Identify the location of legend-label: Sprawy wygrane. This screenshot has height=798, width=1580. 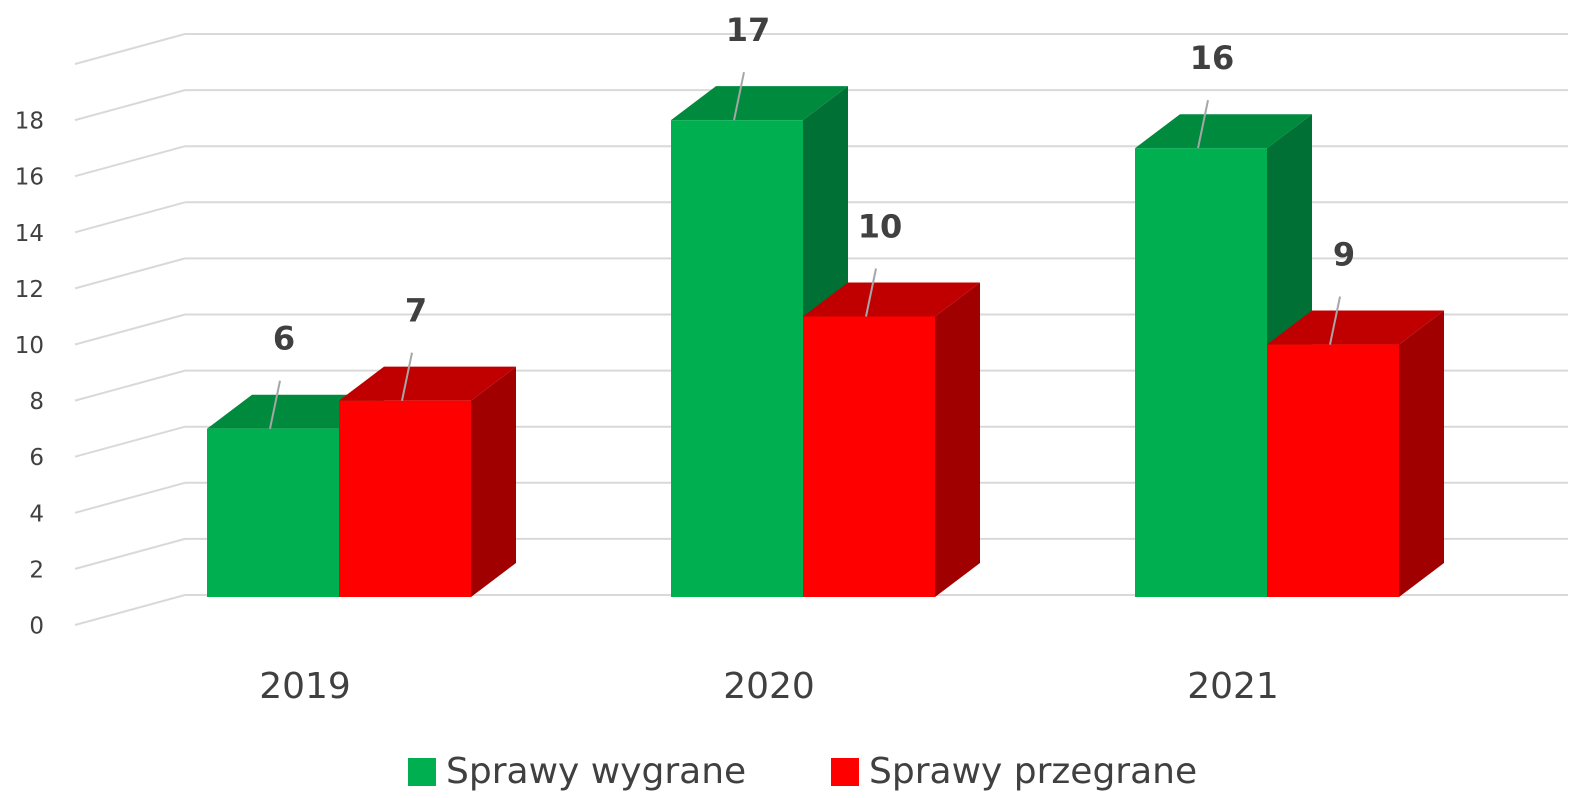
(596, 771).